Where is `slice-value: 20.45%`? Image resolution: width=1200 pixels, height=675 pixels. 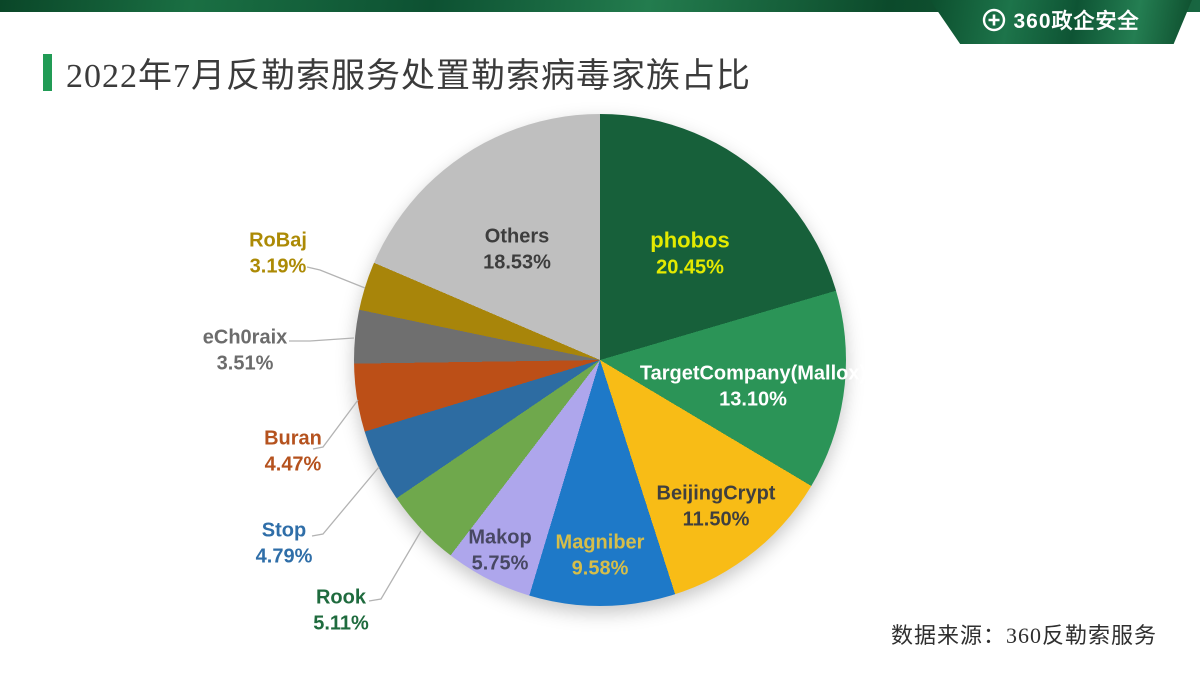
slice-value: 20.45% is located at coordinates (690, 267).